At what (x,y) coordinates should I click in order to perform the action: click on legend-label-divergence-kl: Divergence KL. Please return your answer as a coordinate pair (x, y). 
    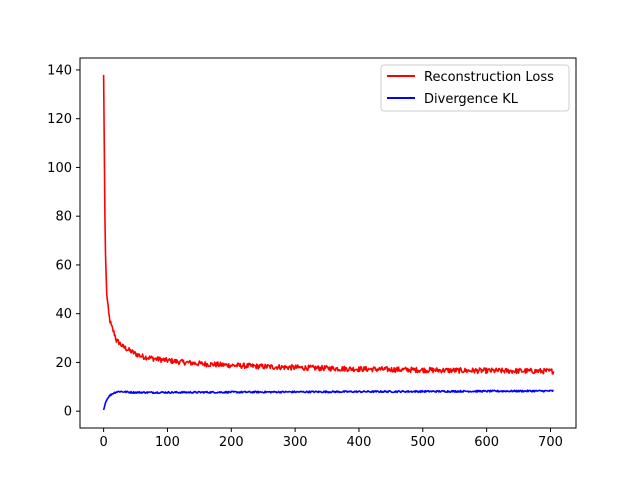
    Looking at the image, I should click on (471, 99).